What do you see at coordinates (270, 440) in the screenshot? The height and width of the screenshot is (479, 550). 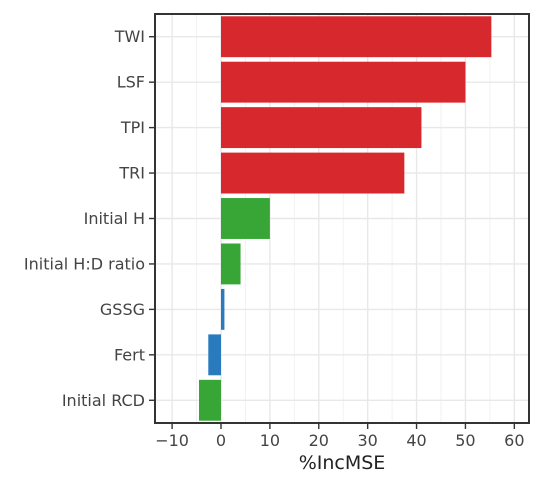 I see `x-tick-label: 10` at bounding box center [270, 440].